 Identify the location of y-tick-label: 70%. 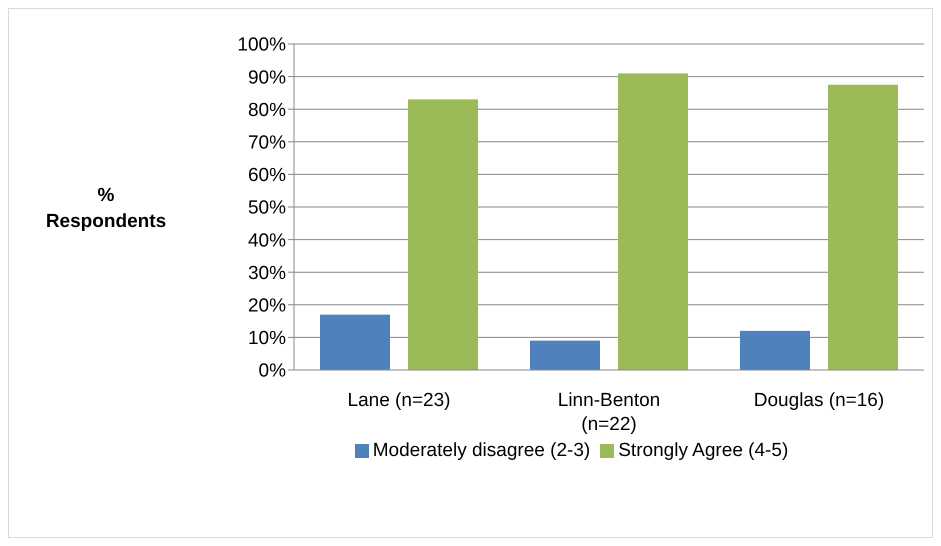
(267, 143).